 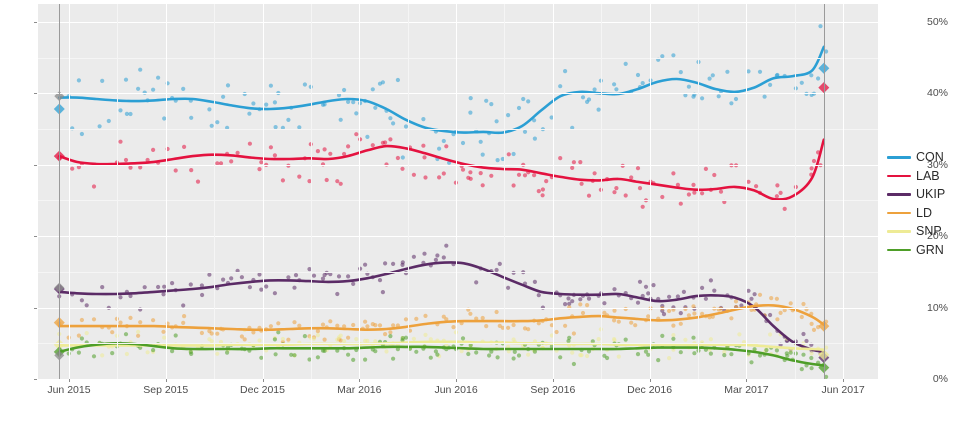 What do you see at coordinates (899, 157) in the screenshot?
I see `legend-swatch-con-icon` at bounding box center [899, 157].